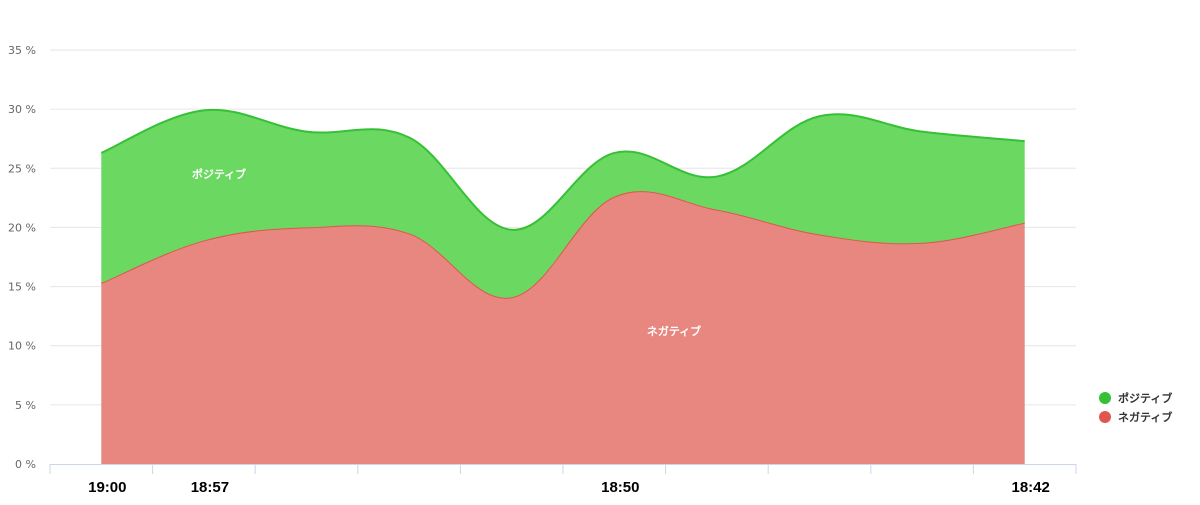 This screenshot has height=505, width=1200. I want to click on x-tick-label: 18:42, so click(1031, 487).